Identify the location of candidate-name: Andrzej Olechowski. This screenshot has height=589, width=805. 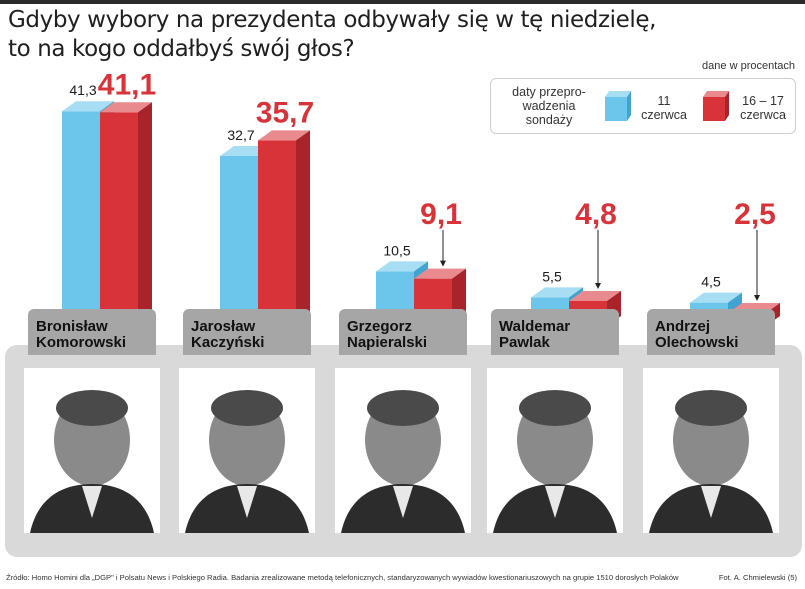
(714, 335).